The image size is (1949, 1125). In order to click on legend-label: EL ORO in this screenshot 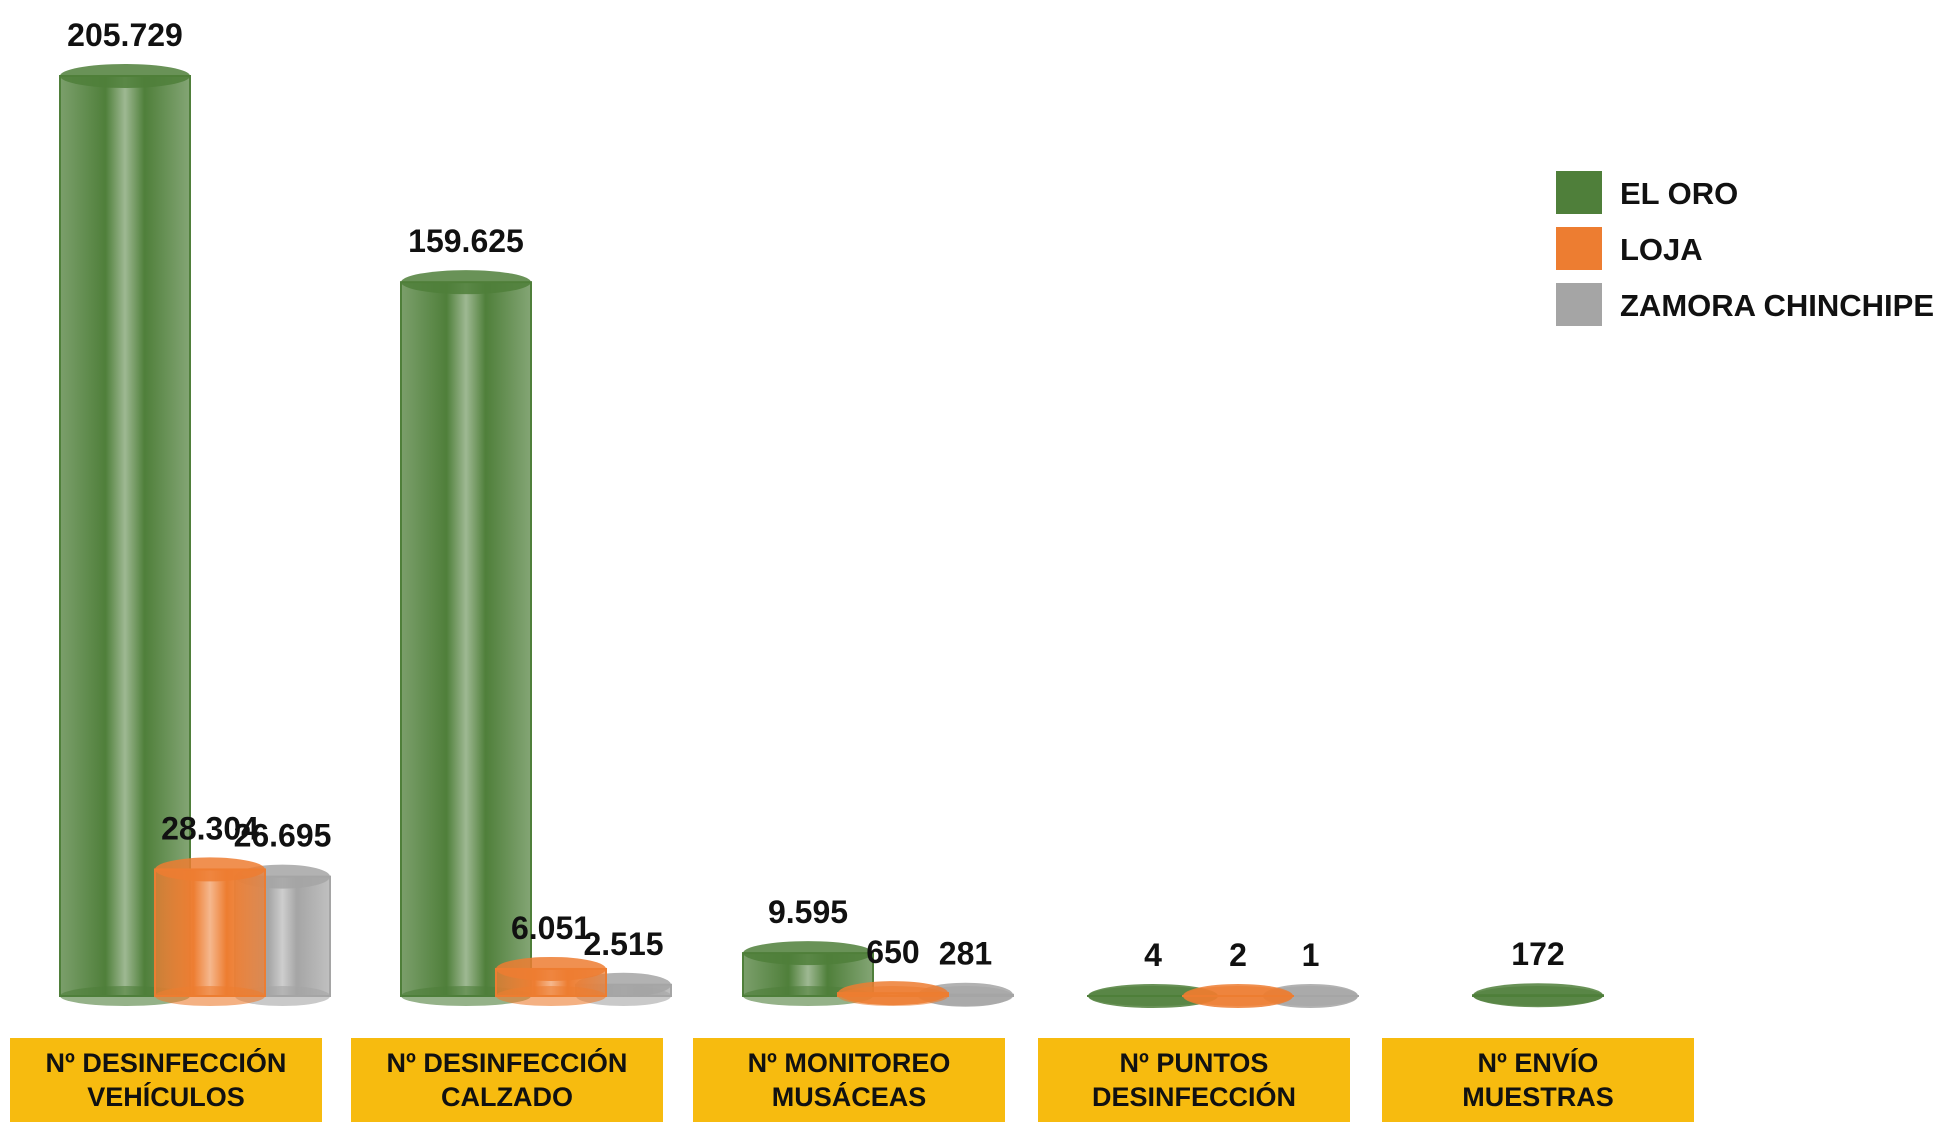, I will do `click(1679, 193)`.